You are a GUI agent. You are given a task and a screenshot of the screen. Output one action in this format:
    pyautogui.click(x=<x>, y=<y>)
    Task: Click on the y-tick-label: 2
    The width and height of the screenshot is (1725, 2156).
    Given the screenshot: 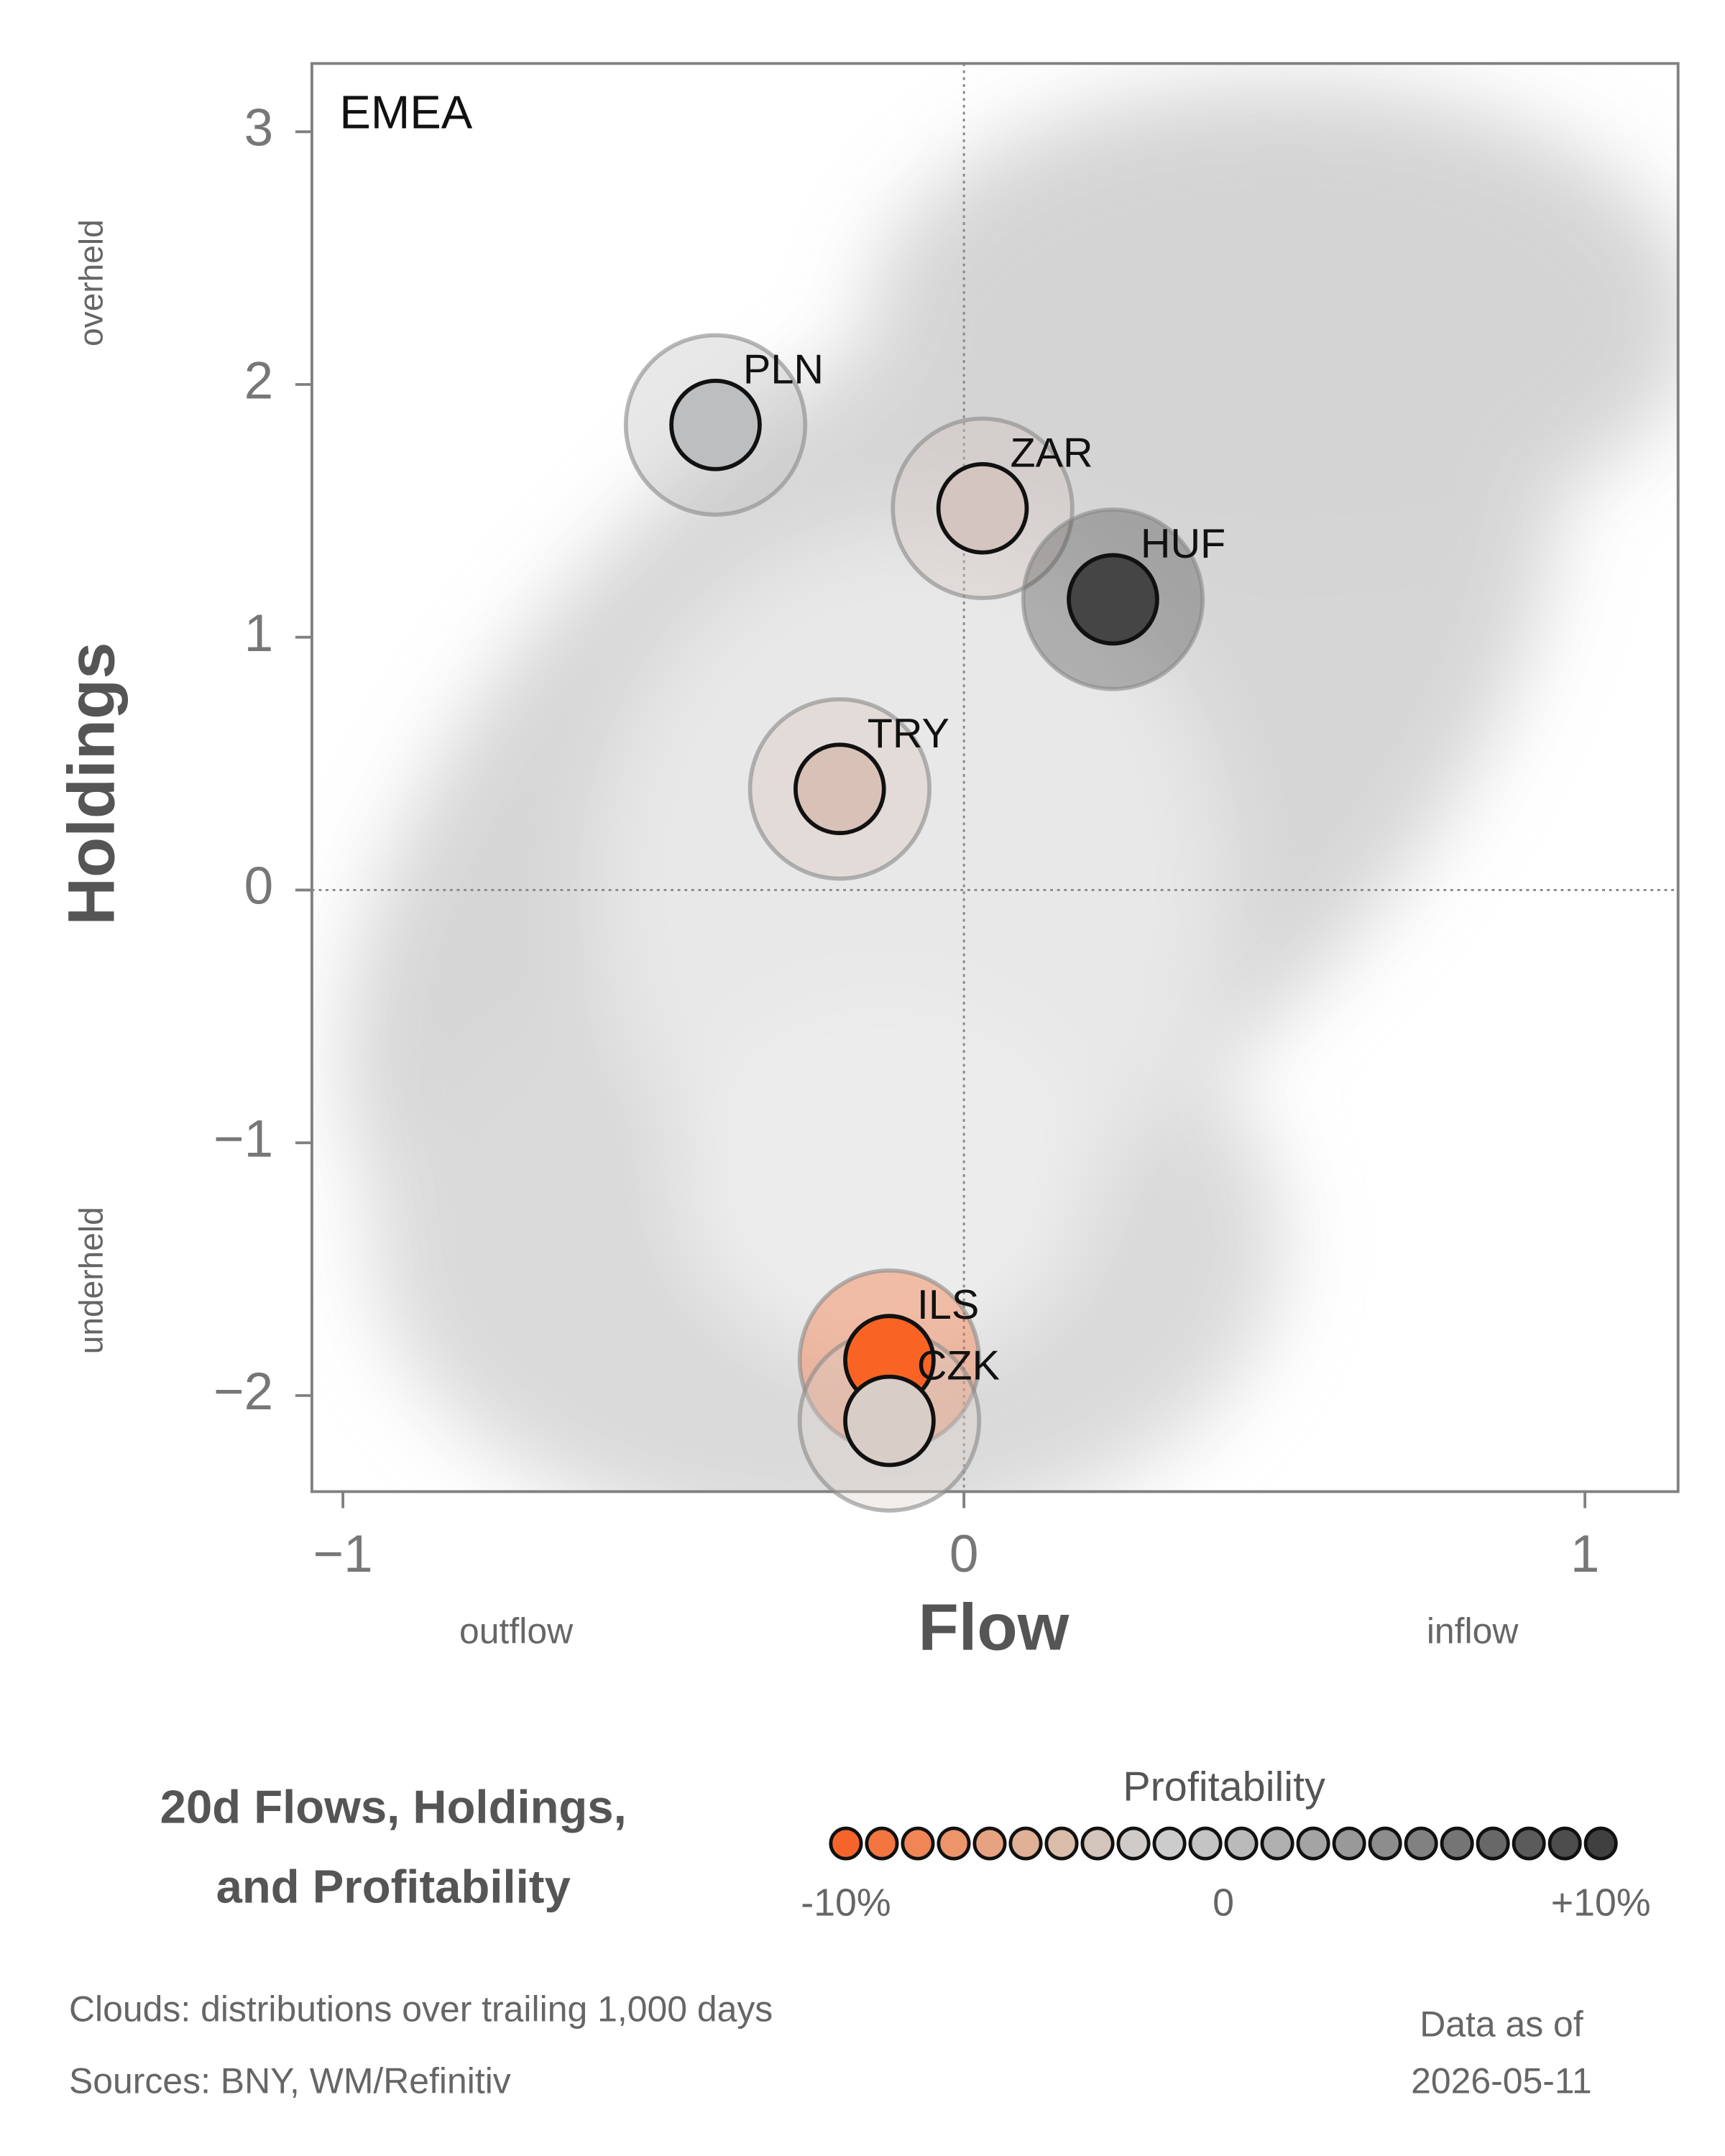 What is the action you would take?
    pyautogui.click(x=259, y=380)
    